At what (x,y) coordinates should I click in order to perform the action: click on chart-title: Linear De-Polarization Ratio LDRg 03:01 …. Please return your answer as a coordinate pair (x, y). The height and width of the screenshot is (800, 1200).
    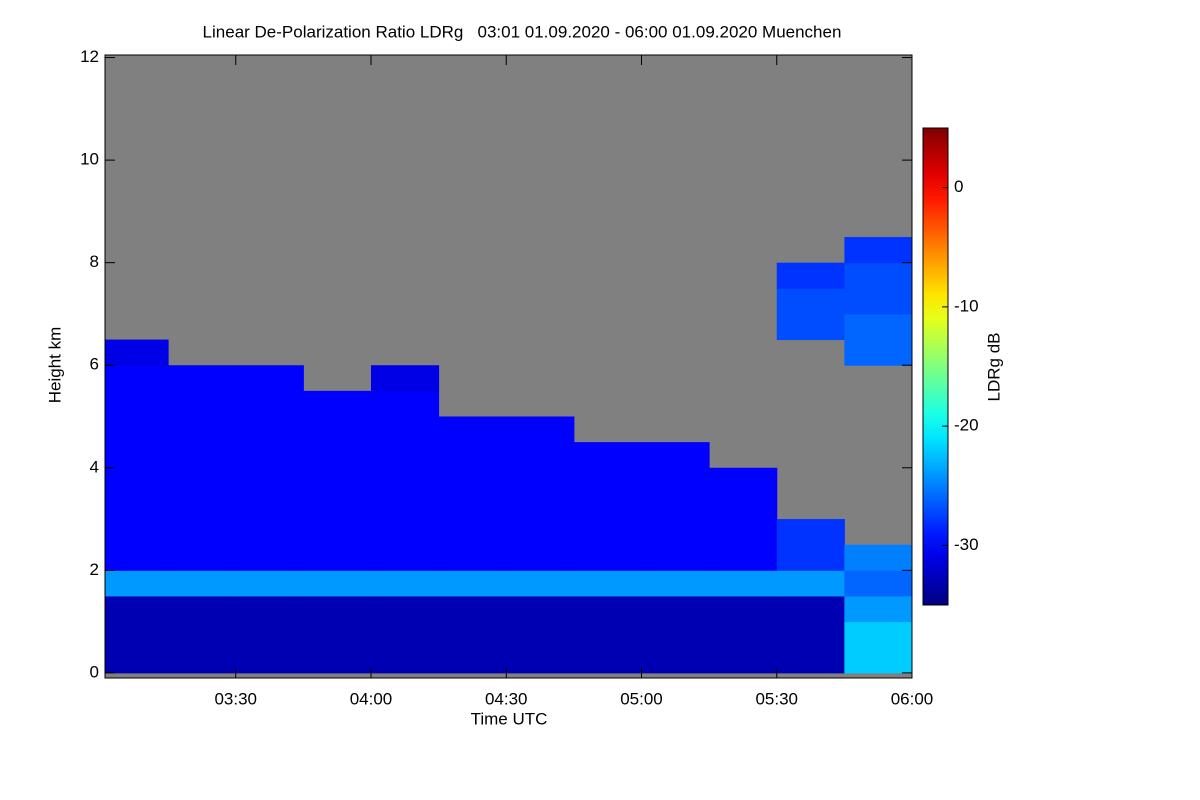
    Looking at the image, I should click on (522, 31).